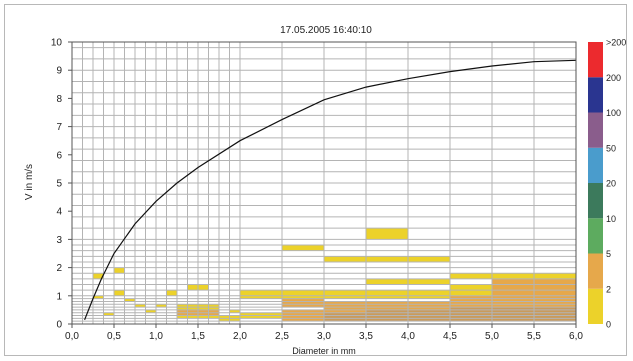 The width and height of the screenshot is (633, 361). Describe the element at coordinates (408, 336) in the screenshot. I see `x-tick-label: 4,0` at that location.